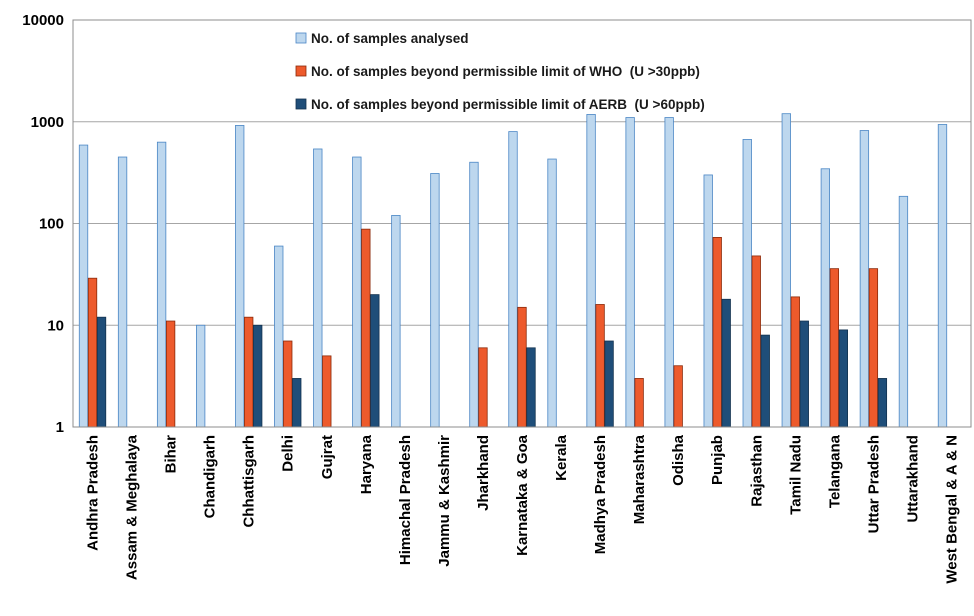 The image size is (974, 616). I want to click on category-label: Madhya Pradesh, so click(600, 494).